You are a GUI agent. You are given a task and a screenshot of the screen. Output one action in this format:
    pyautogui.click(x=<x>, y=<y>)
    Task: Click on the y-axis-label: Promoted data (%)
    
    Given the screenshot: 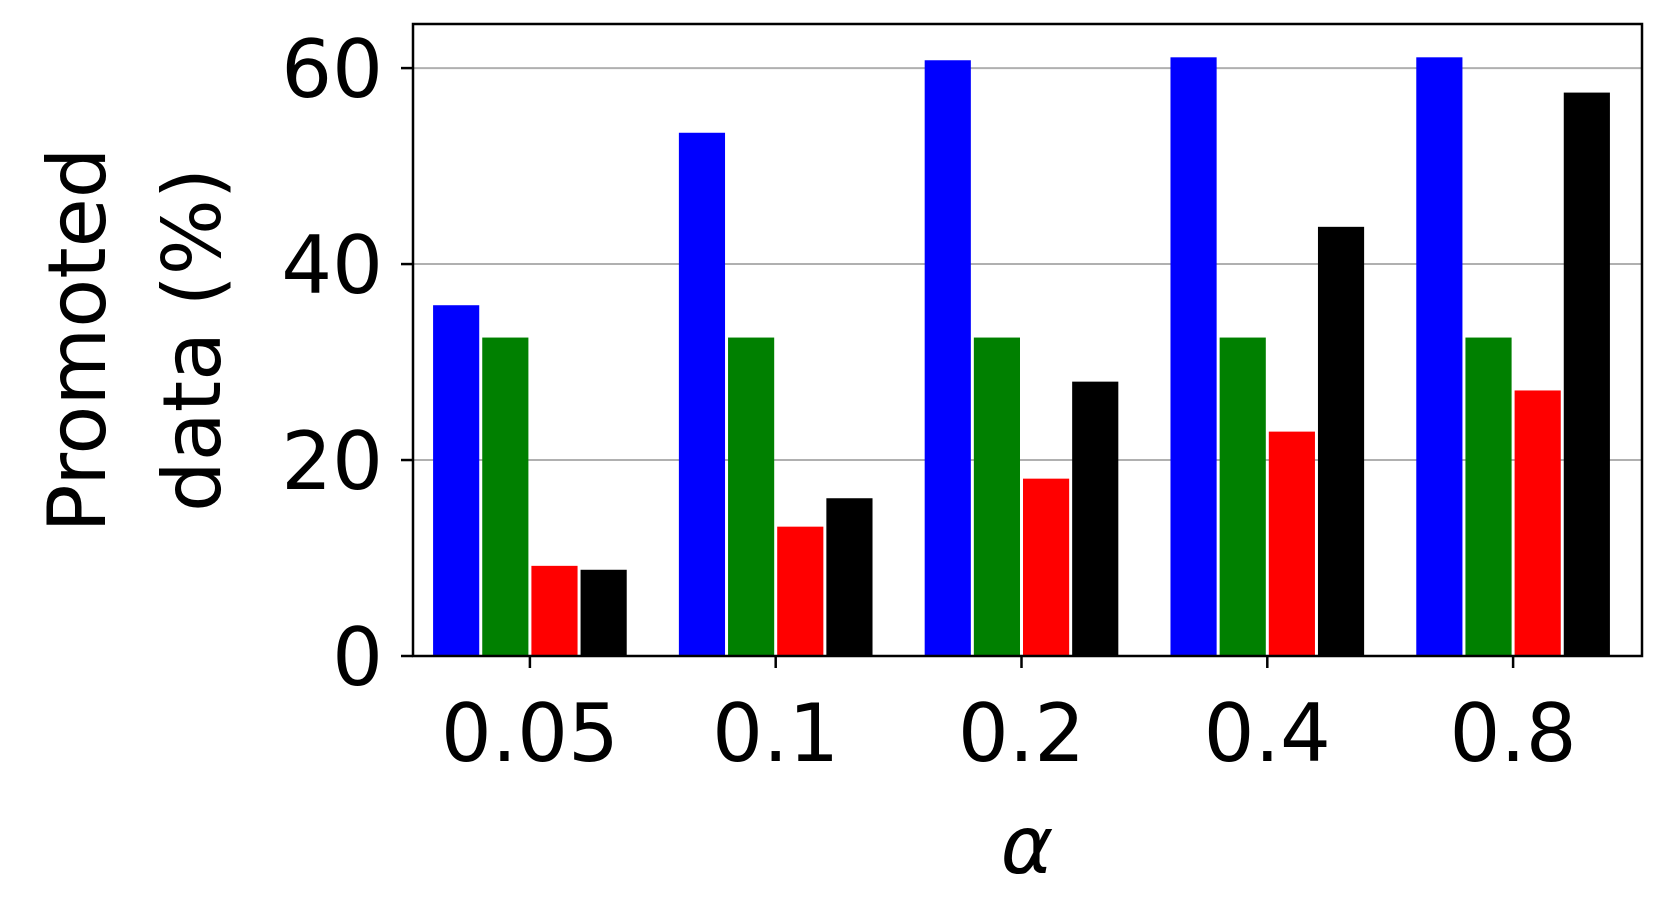 What is the action you would take?
    pyautogui.click(x=135, y=339)
    